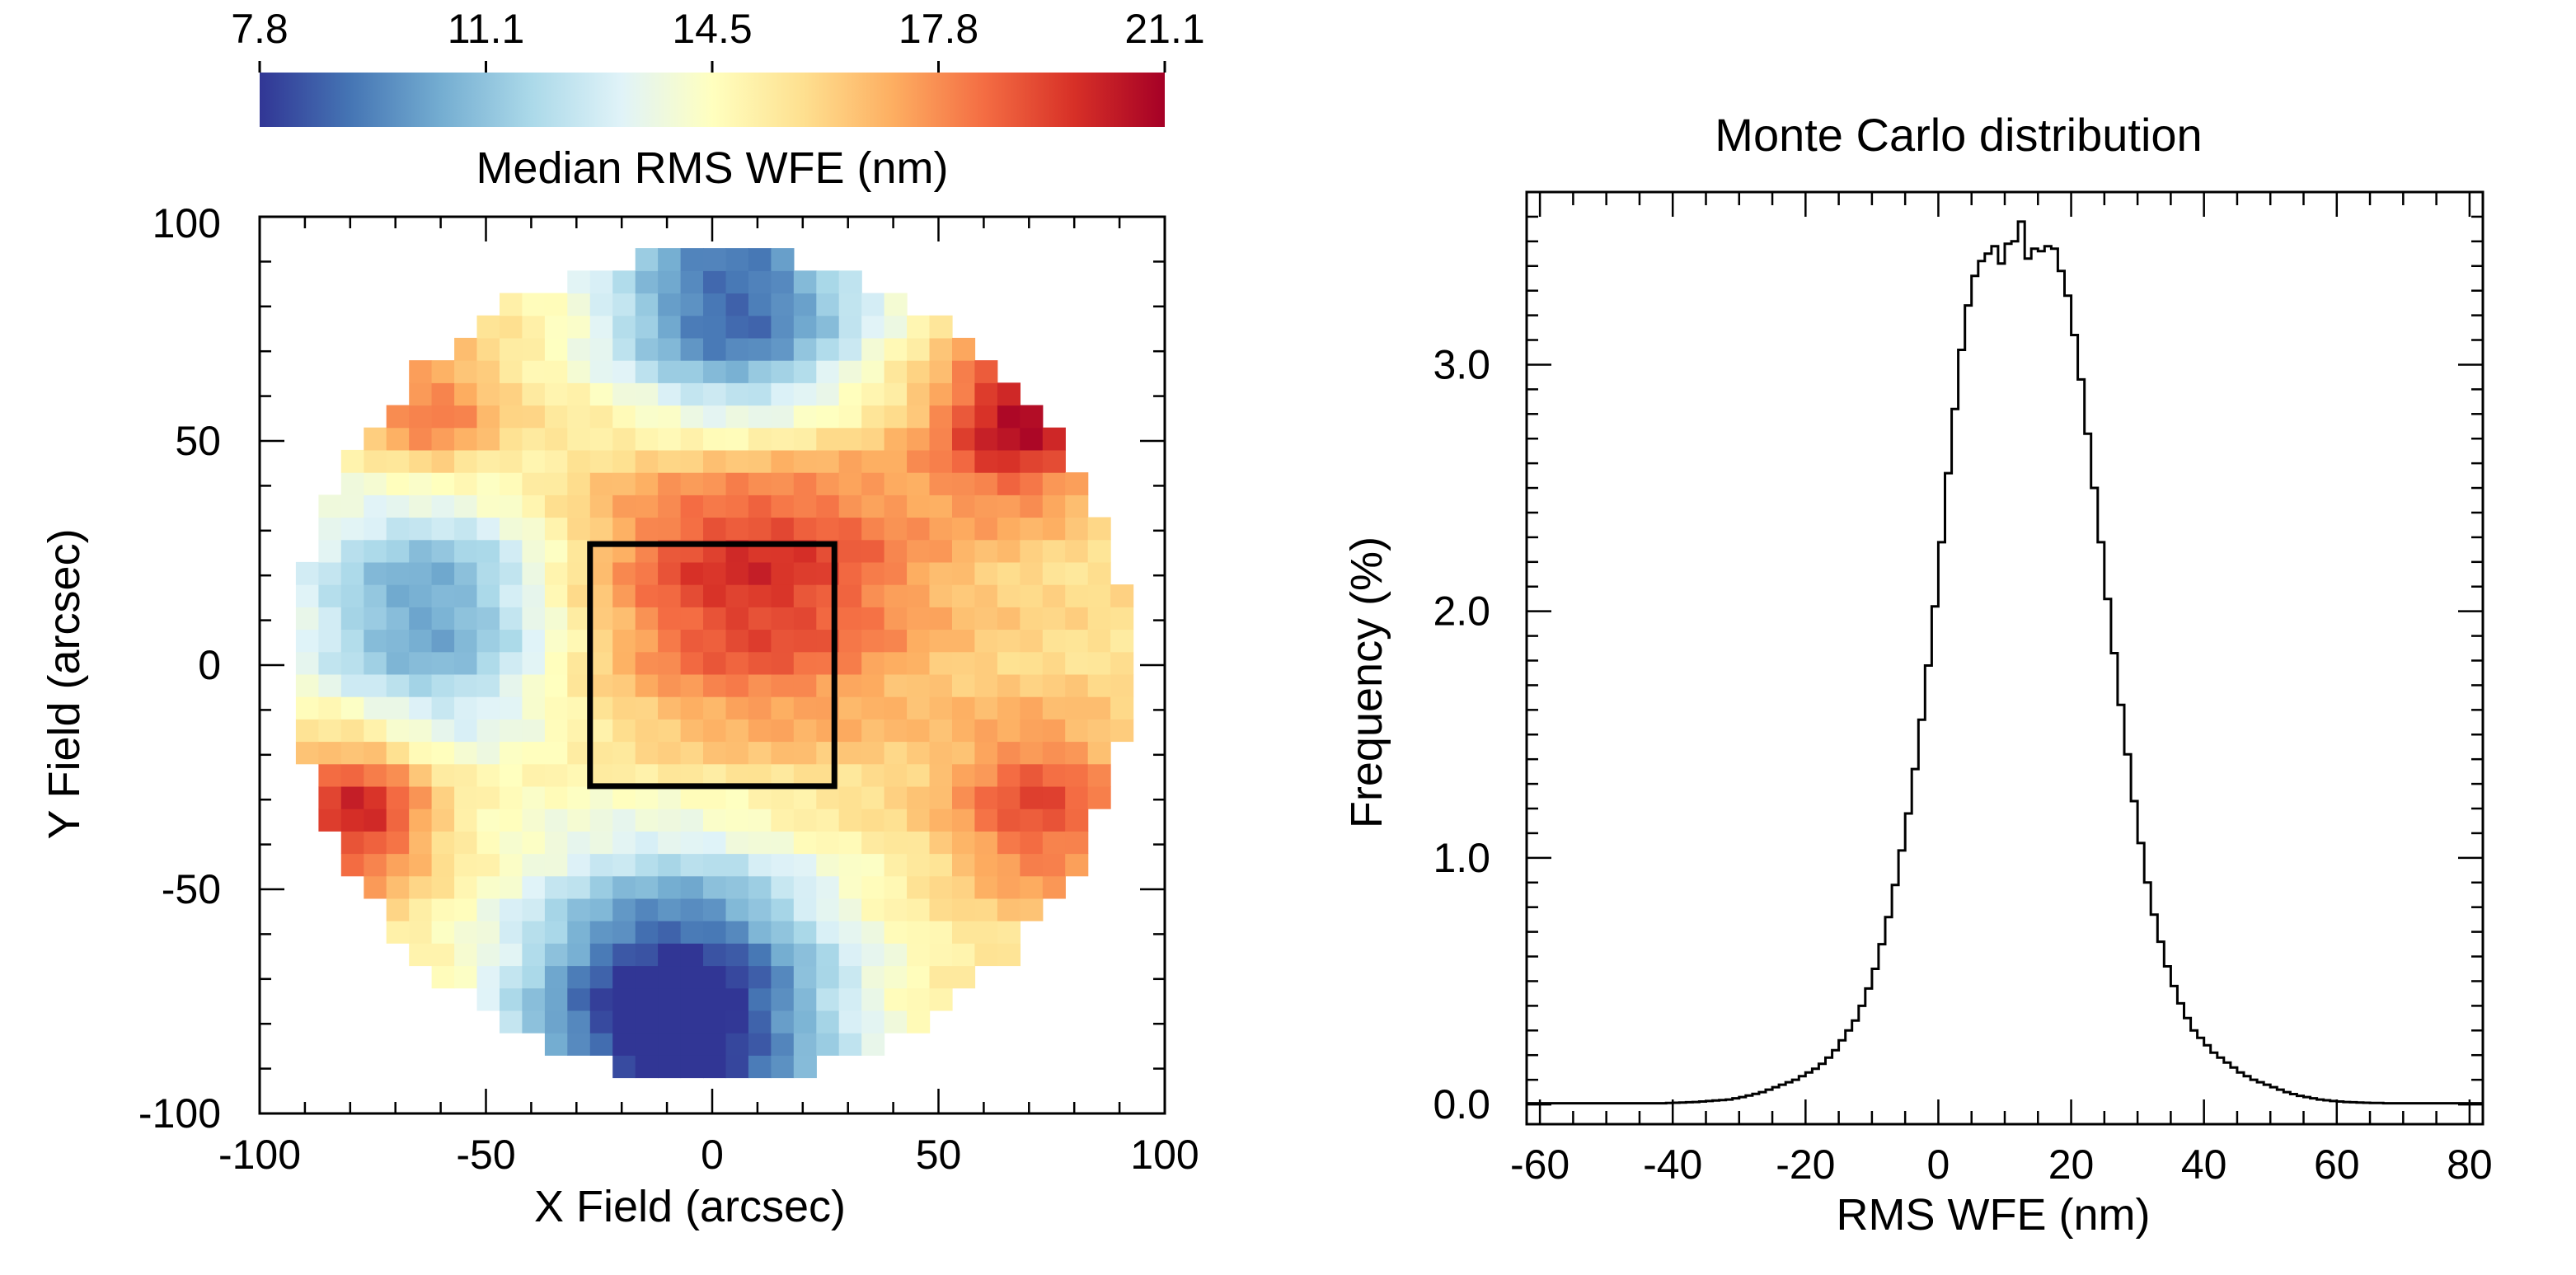 The width and height of the screenshot is (2576, 1275). What do you see at coordinates (938, 29) in the screenshot?
I see `colorbar-tick-label: 17.8` at bounding box center [938, 29].